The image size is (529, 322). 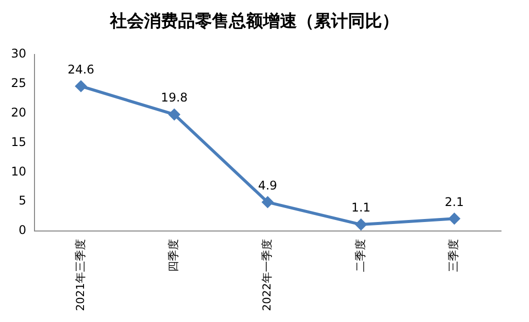 What do you see at coordinates (254, 22) in the screenshot?
I see `chart-title: 社会消费品零售总额增速（累计同比）` at bounding box center [254, 22].